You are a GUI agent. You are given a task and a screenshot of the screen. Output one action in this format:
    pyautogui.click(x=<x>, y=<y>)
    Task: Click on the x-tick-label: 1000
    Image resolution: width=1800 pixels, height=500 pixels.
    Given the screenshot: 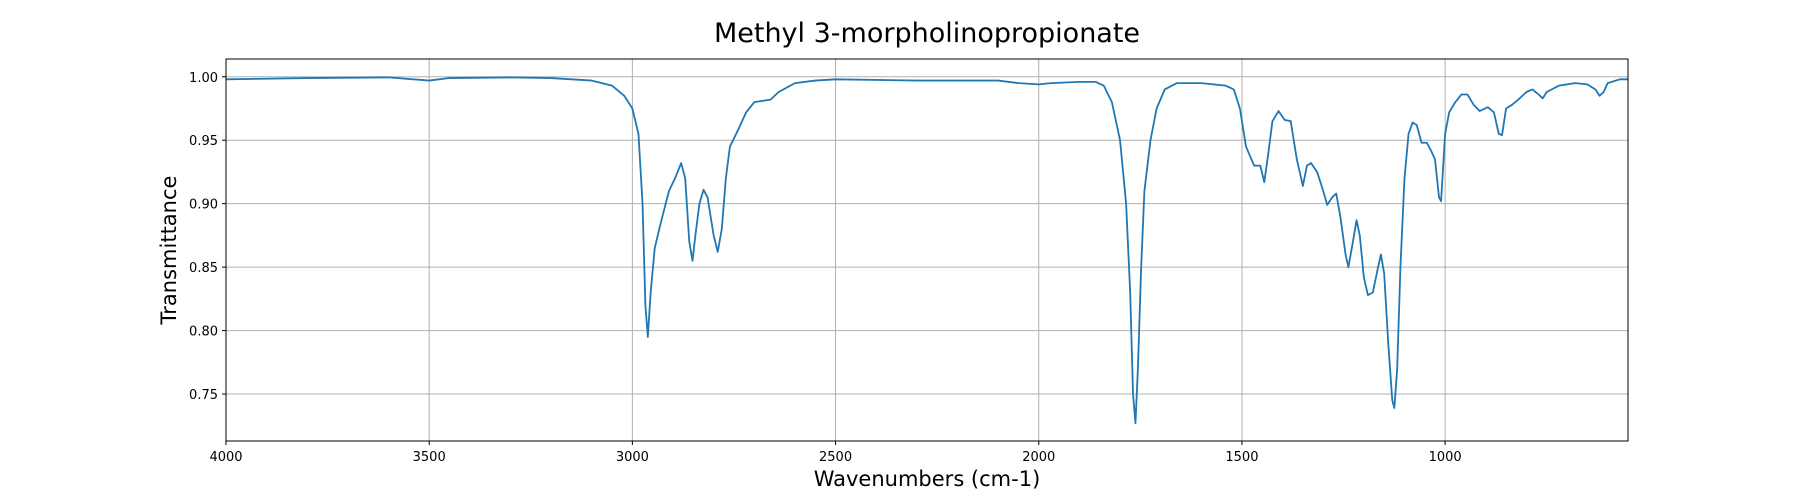 What is the action you would take?
    pyautogui.click(x=1445, y=457)
    